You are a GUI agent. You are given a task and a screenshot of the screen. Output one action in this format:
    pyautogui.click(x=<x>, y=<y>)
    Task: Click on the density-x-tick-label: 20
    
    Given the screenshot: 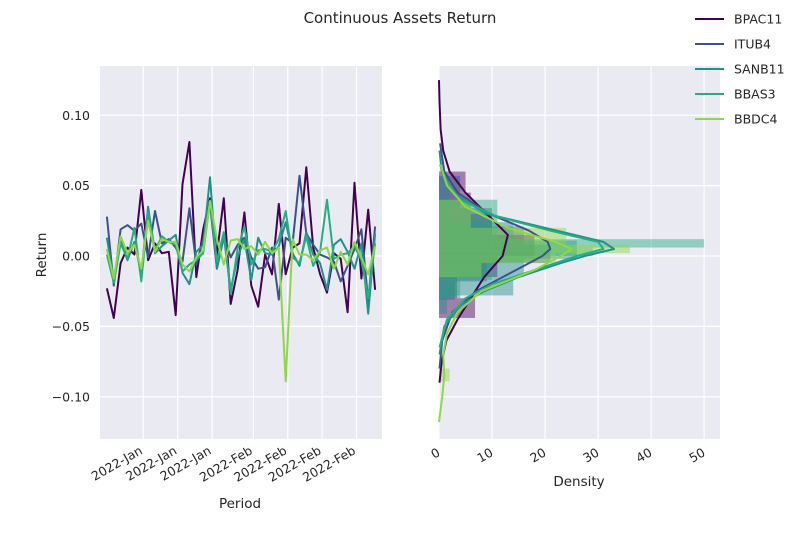 What is the action you would take?
    pyautogui.click(x=537, y=455)
    